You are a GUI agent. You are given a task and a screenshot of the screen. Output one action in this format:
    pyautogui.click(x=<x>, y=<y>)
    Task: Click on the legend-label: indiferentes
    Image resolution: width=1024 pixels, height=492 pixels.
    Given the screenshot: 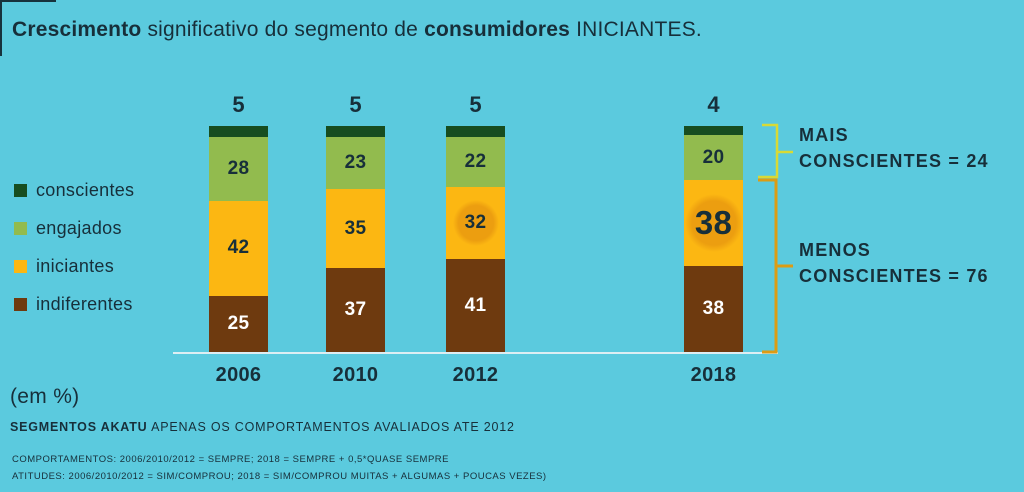 What is the action you would take?
    pyautogui.click(x=84, y=303)
    